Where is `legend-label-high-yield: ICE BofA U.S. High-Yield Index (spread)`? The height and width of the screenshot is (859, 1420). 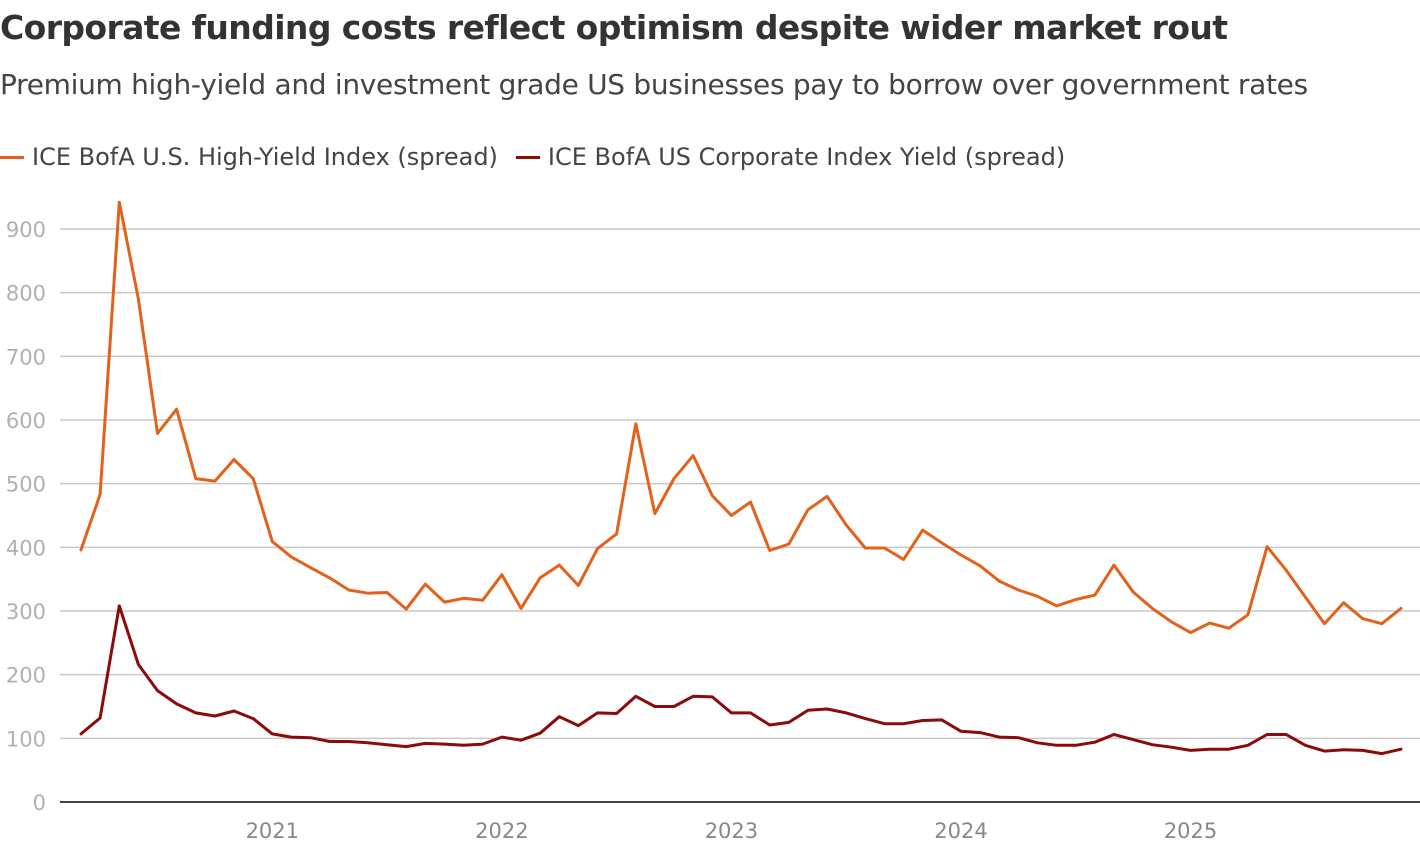
legend-label-high-yield: ICE BofA U.S. High-Yield Index (spread) is located at coordinates (265, 157).